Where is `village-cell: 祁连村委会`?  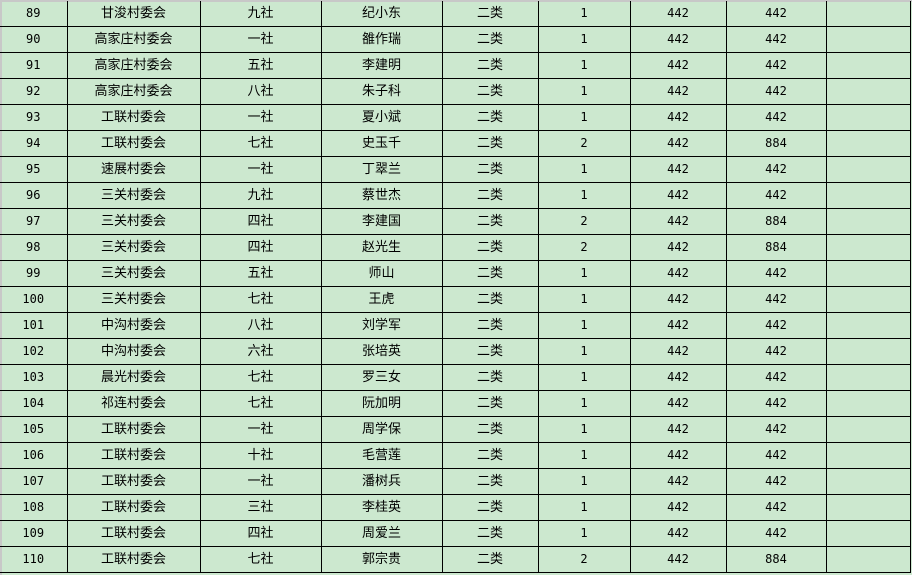 village-cell: 祁连村委会 is located at coordinates (133, 403).